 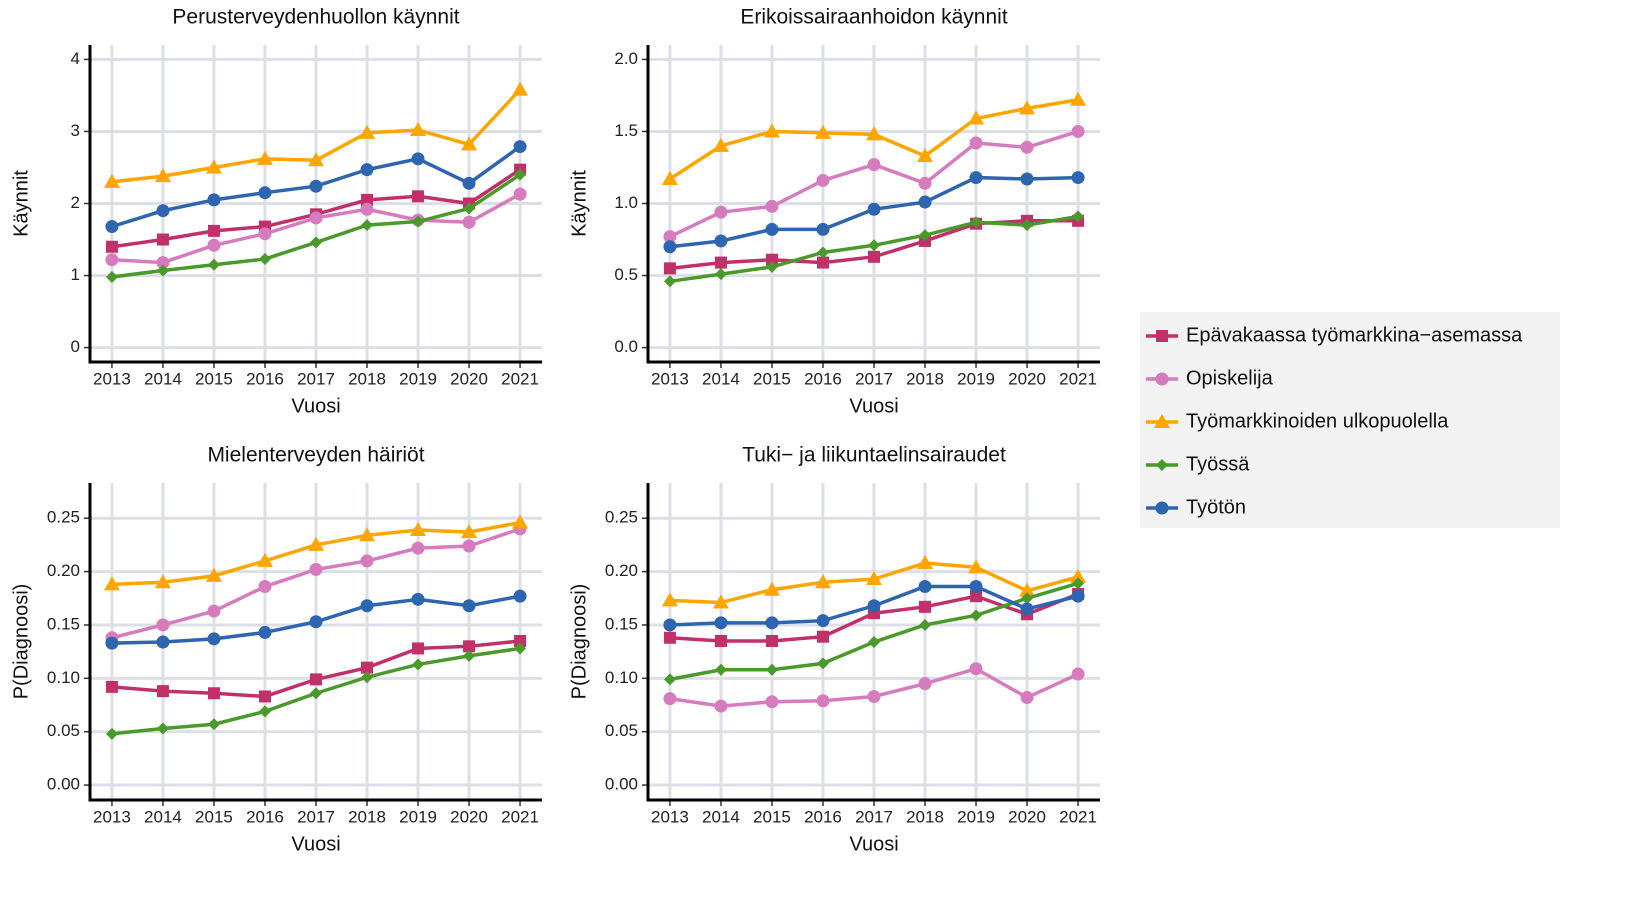 What do you see at coordinates (469, 816) in the screenshot?
I see `x-tick-label: 2020` at bounding box center [469, 816].